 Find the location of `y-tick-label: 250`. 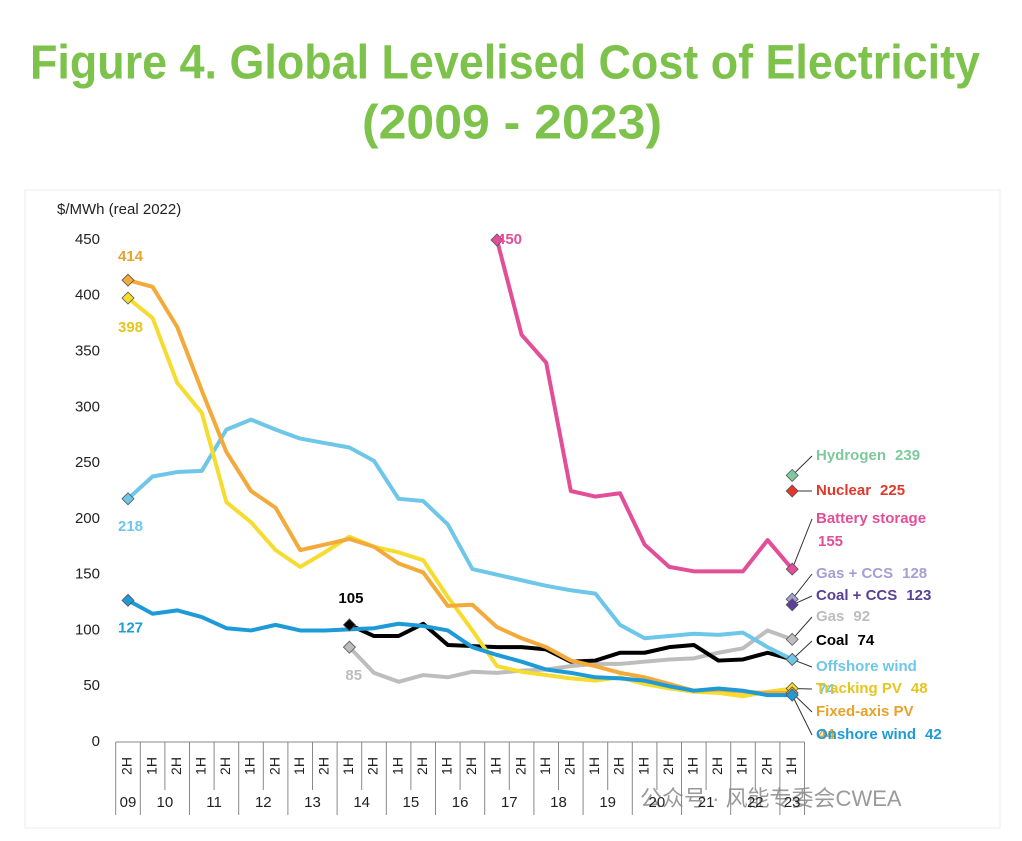

y-tick-label: 250 is located at coordinates (87, 462).